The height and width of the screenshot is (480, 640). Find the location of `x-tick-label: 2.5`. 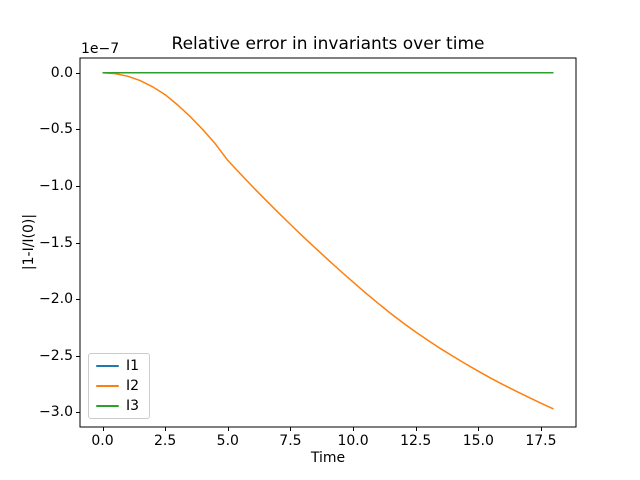

x-tick-label: 2.5 is located at coordinates (165, 441).